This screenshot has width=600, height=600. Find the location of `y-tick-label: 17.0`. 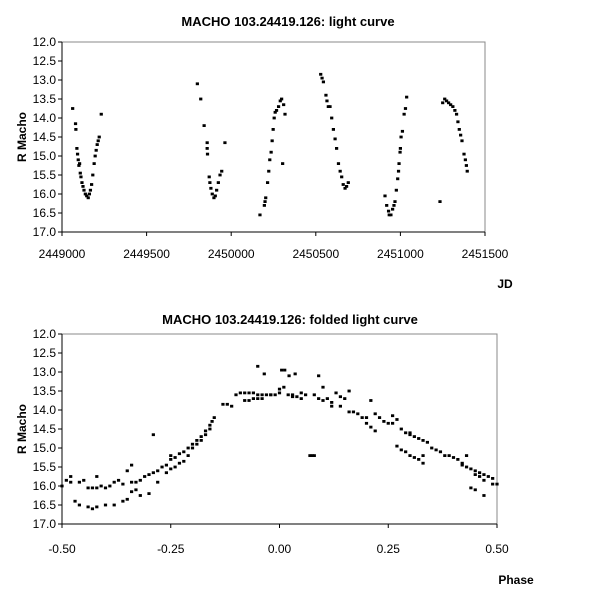

y-tick-label: 17.0 is located at coordinates (45, 232).